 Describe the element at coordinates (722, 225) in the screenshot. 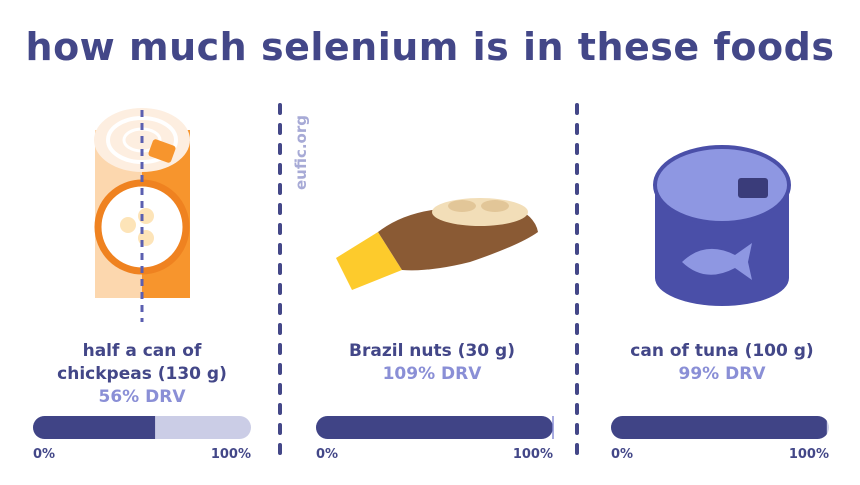

I see `tuna-can` at that location.